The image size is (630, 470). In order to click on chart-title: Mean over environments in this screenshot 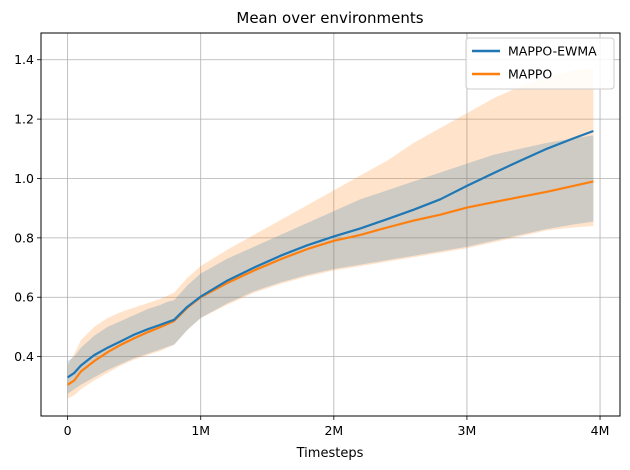, I will do `click(329, 18)`.